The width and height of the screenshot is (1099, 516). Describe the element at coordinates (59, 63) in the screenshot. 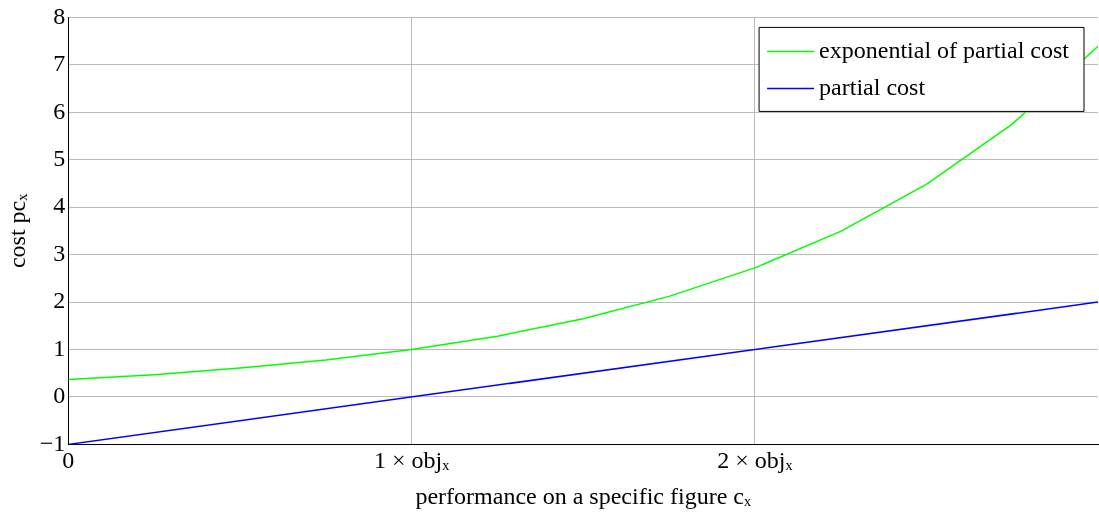

I see `y-tick-label: 7` at that location.